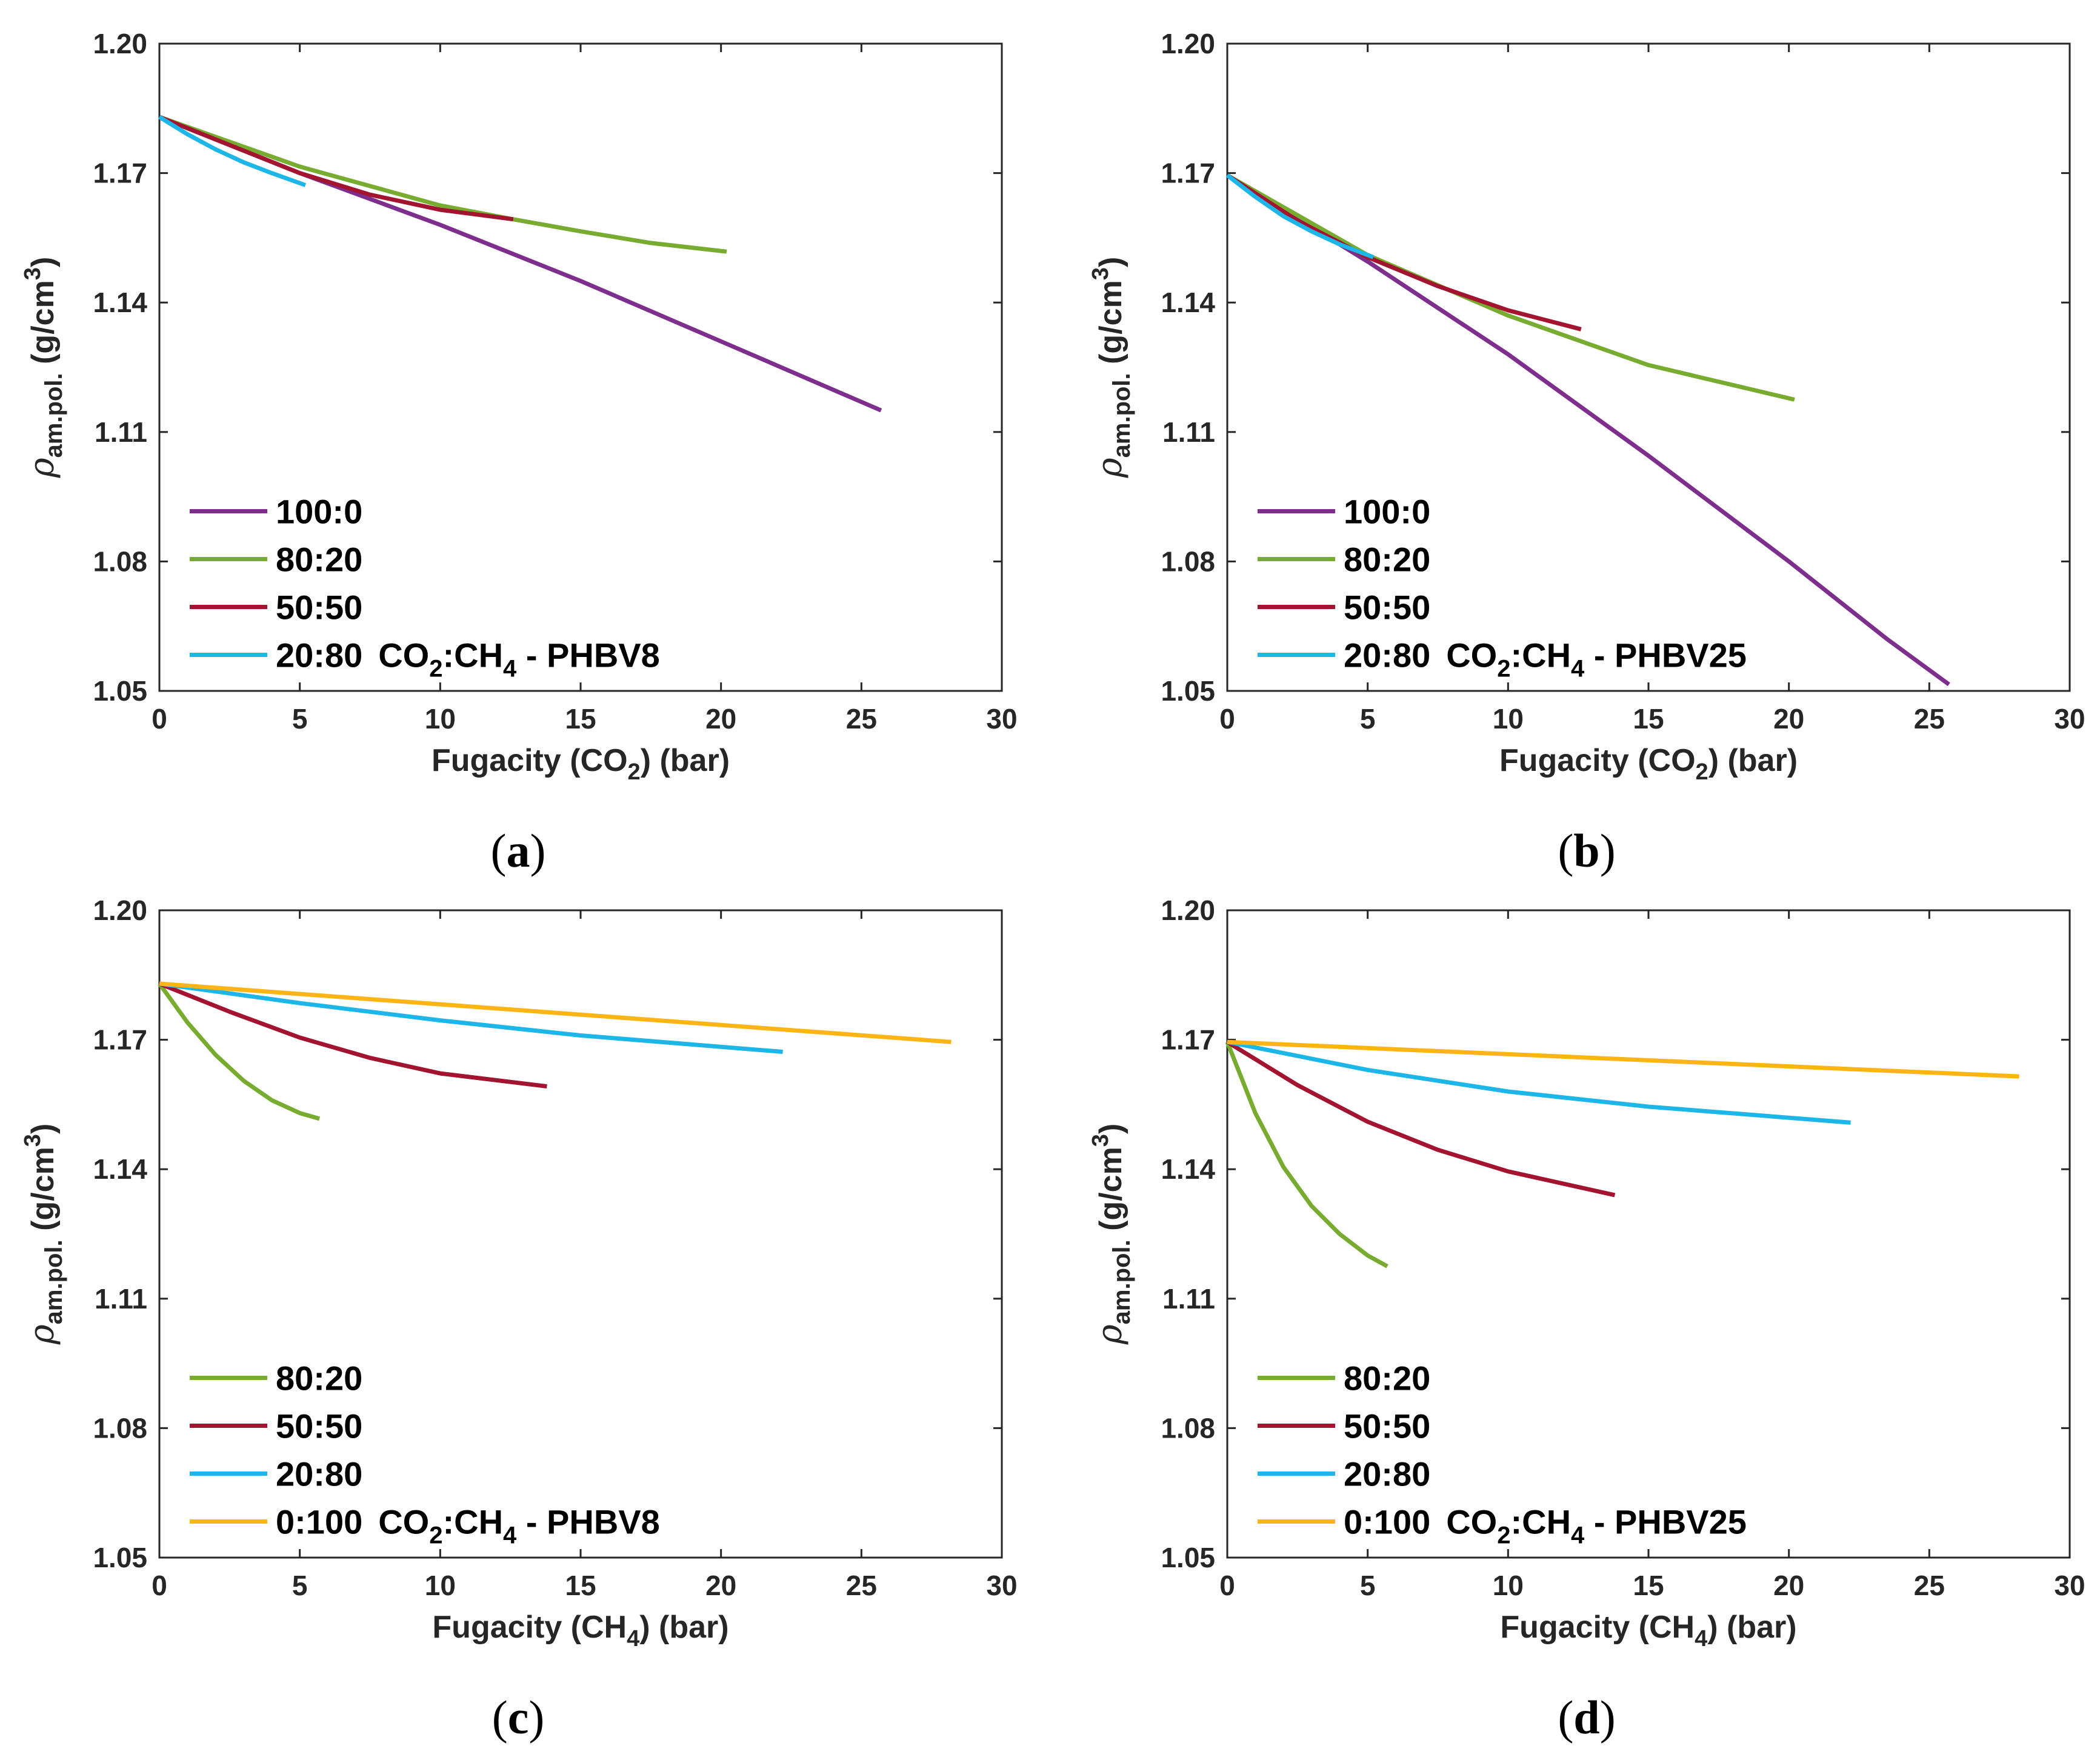 This screenshot has height=1760, width=2100. What do you see at coordinates (1586, 1717) in the screenshot?
I see `panel-caption: (d)` at bounding box center [1586, 1717].